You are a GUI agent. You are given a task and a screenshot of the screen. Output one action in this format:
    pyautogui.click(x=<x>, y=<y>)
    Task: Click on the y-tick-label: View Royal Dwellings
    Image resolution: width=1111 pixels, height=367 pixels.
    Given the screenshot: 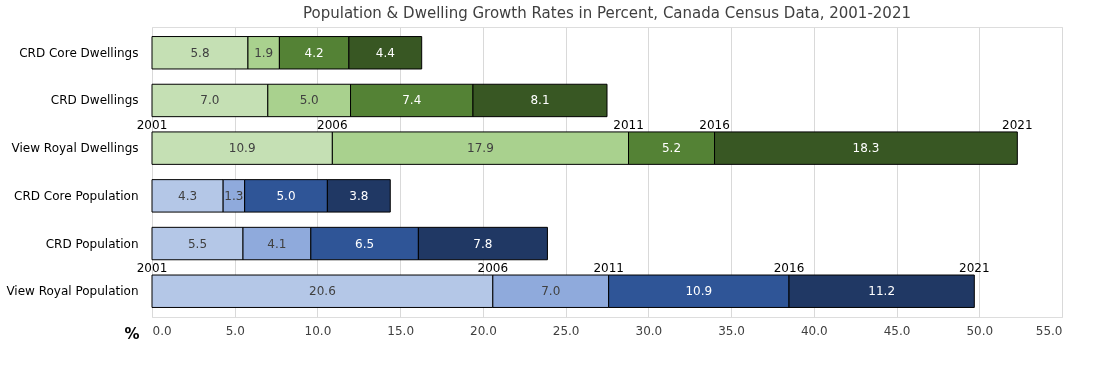 What is the action you would take?
    pyautogui.click(x=75, y=148)
    